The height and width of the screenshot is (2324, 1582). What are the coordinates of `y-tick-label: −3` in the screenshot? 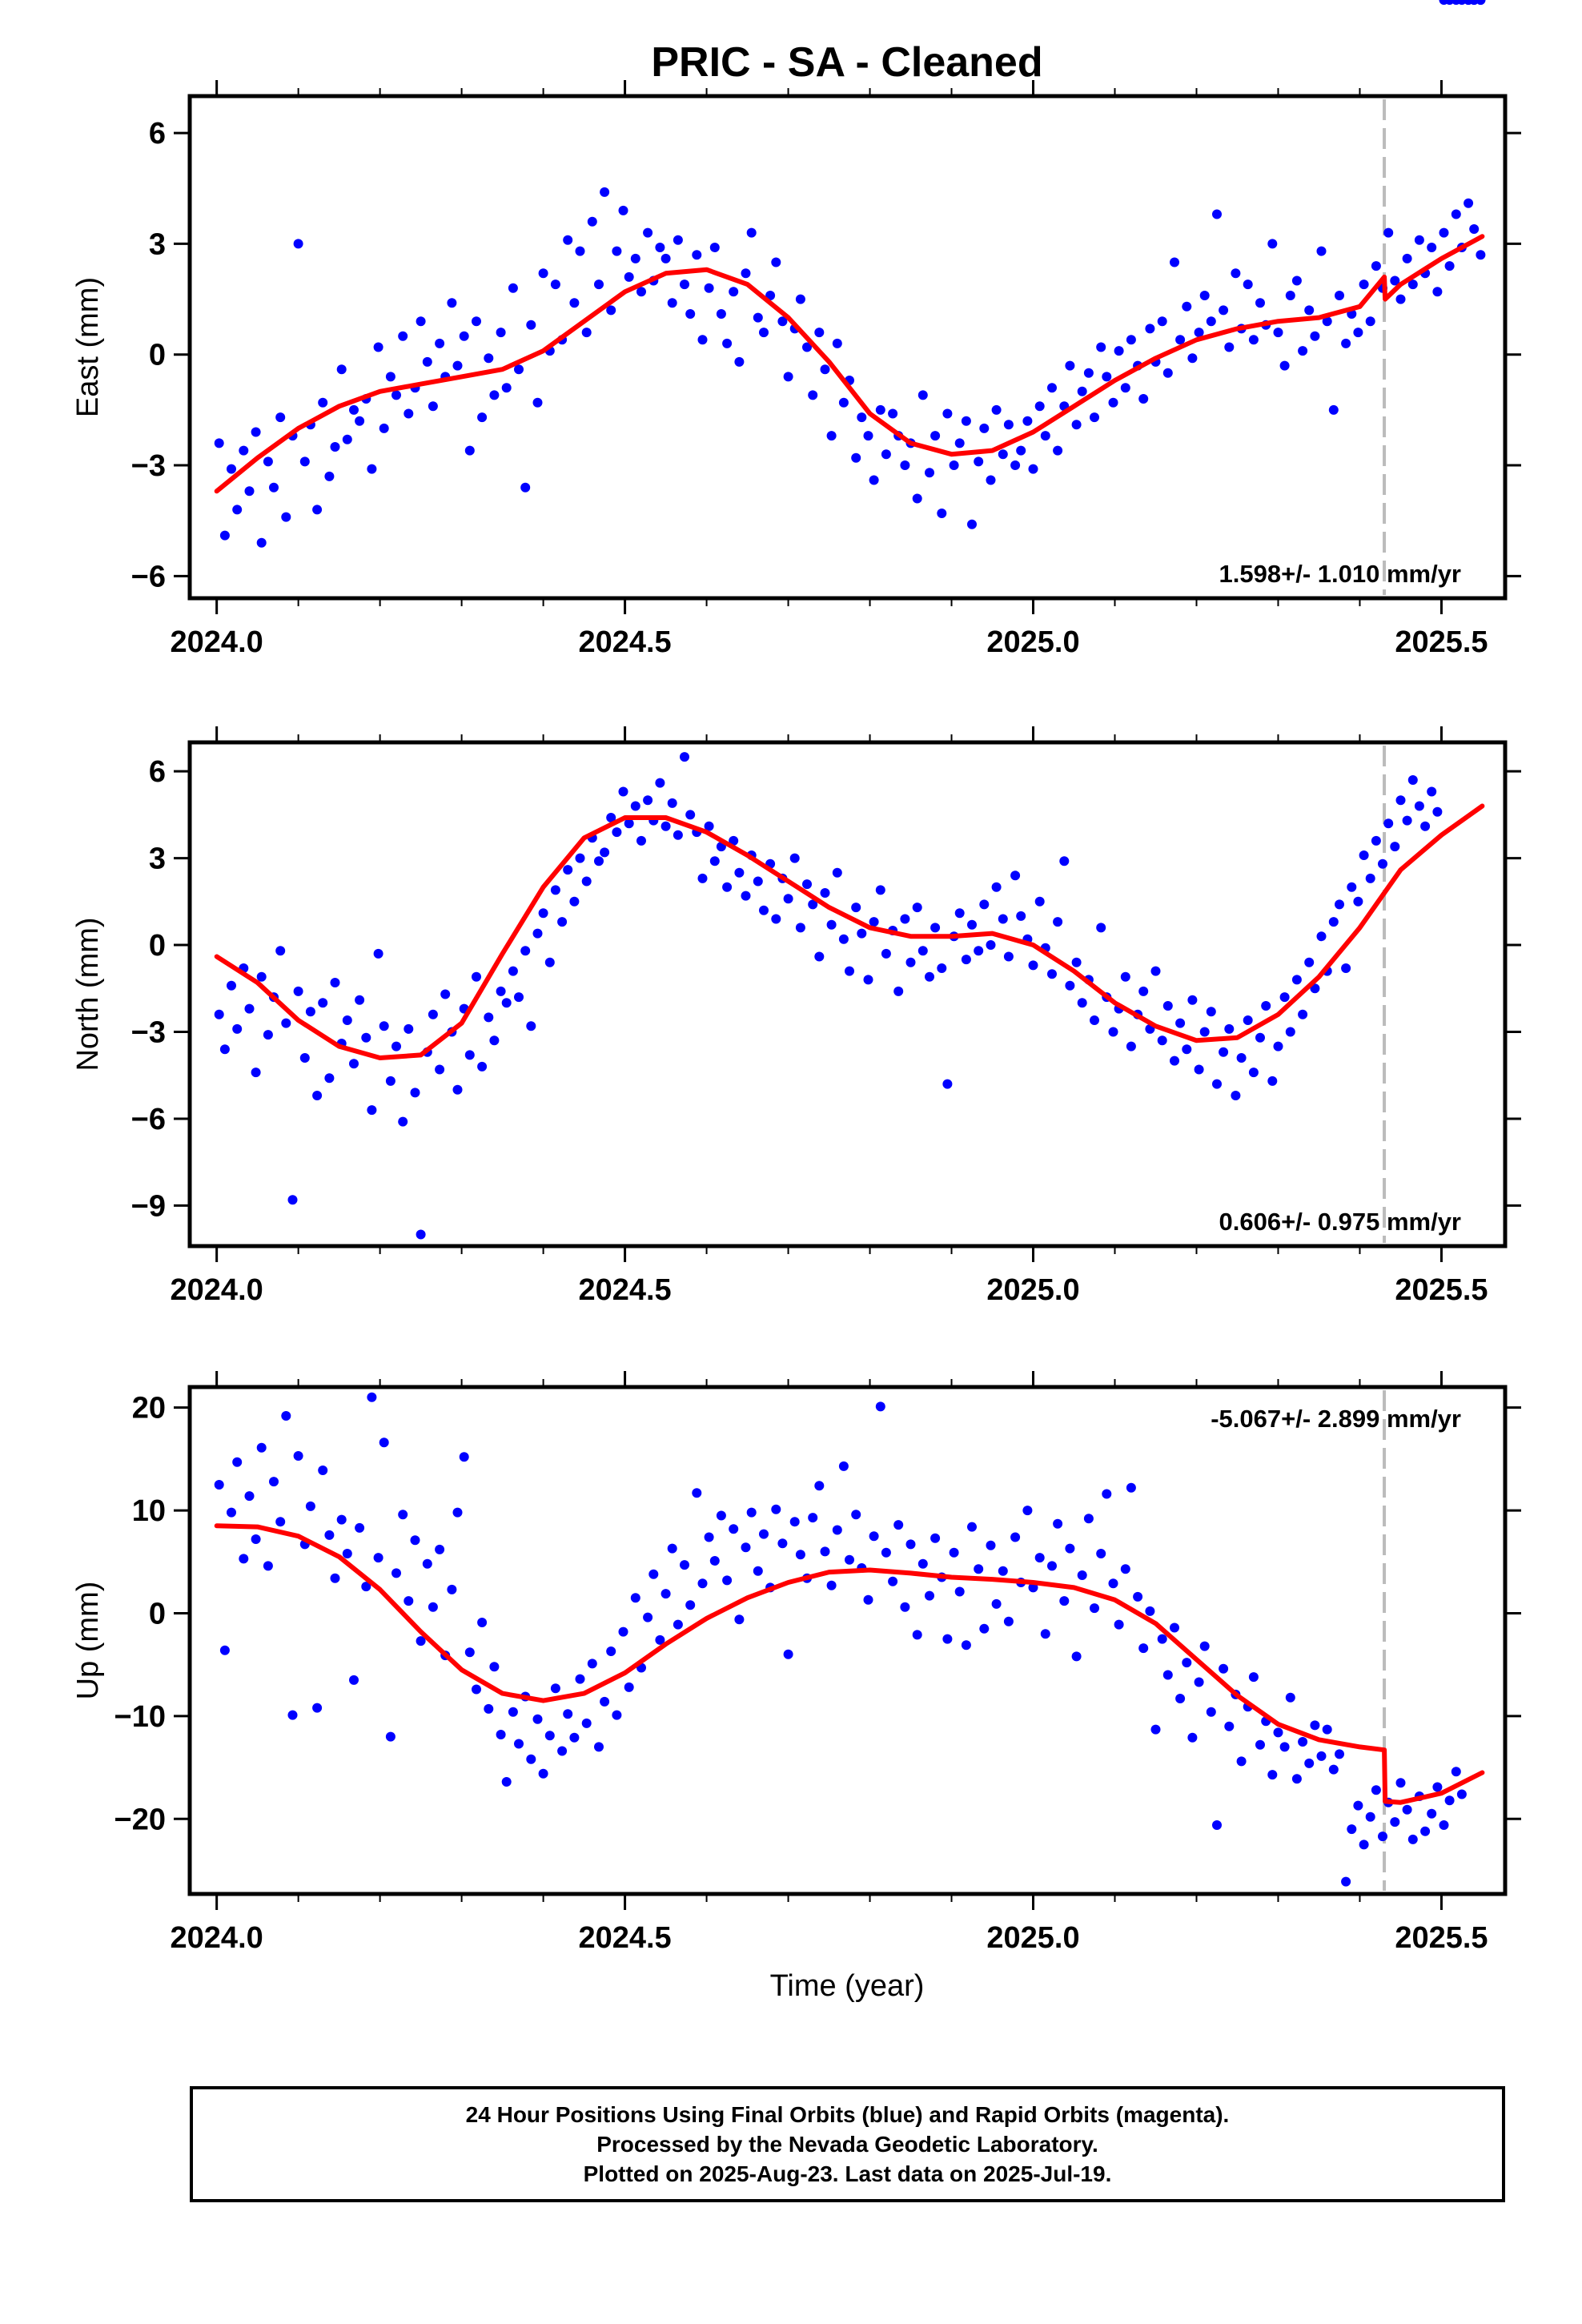 It's located at (148, 1032).